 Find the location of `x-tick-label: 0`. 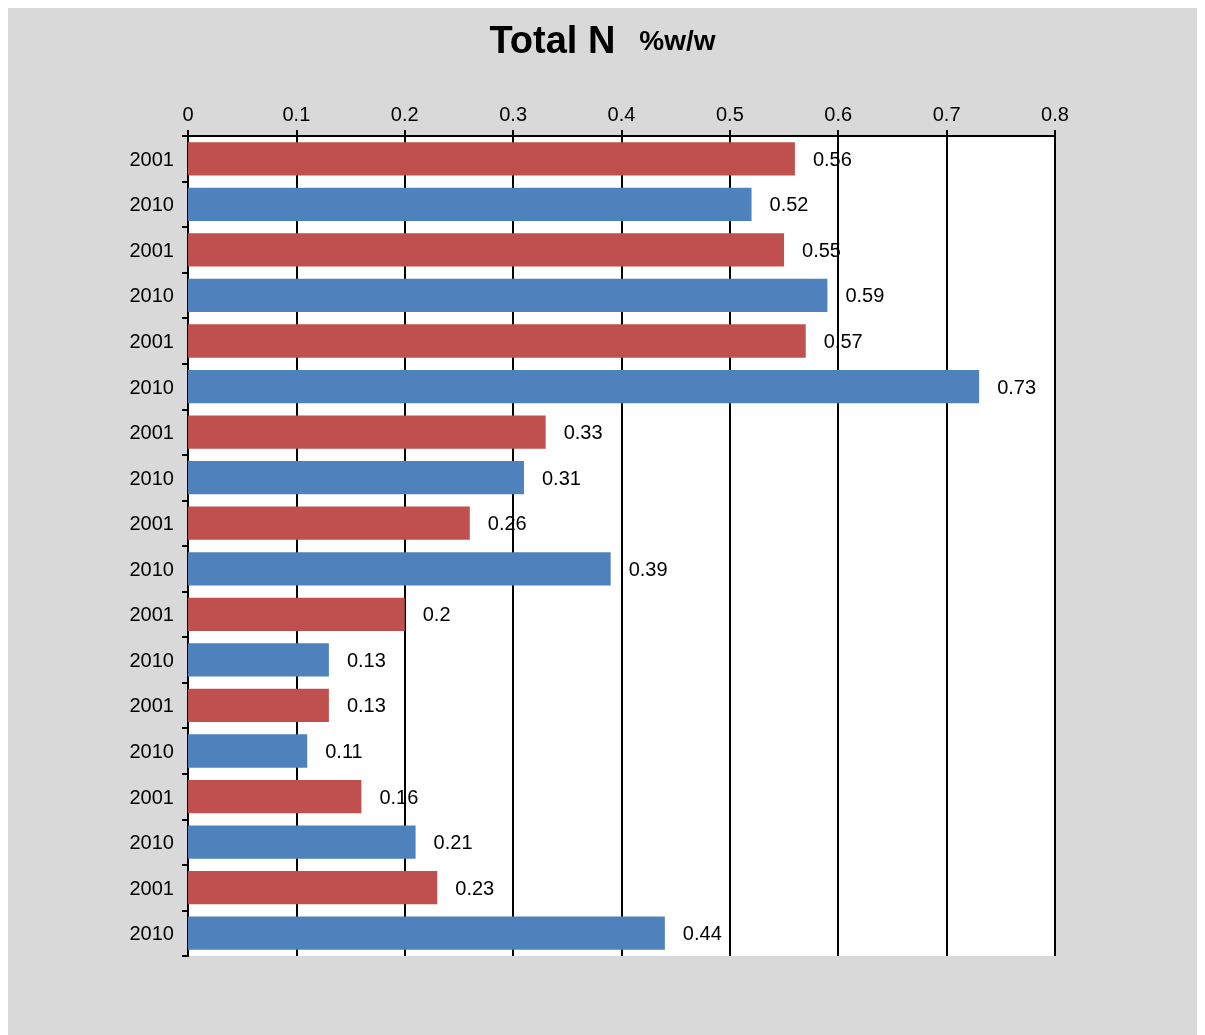

x-tick-label: 0 is located at coordinates (188, 114).